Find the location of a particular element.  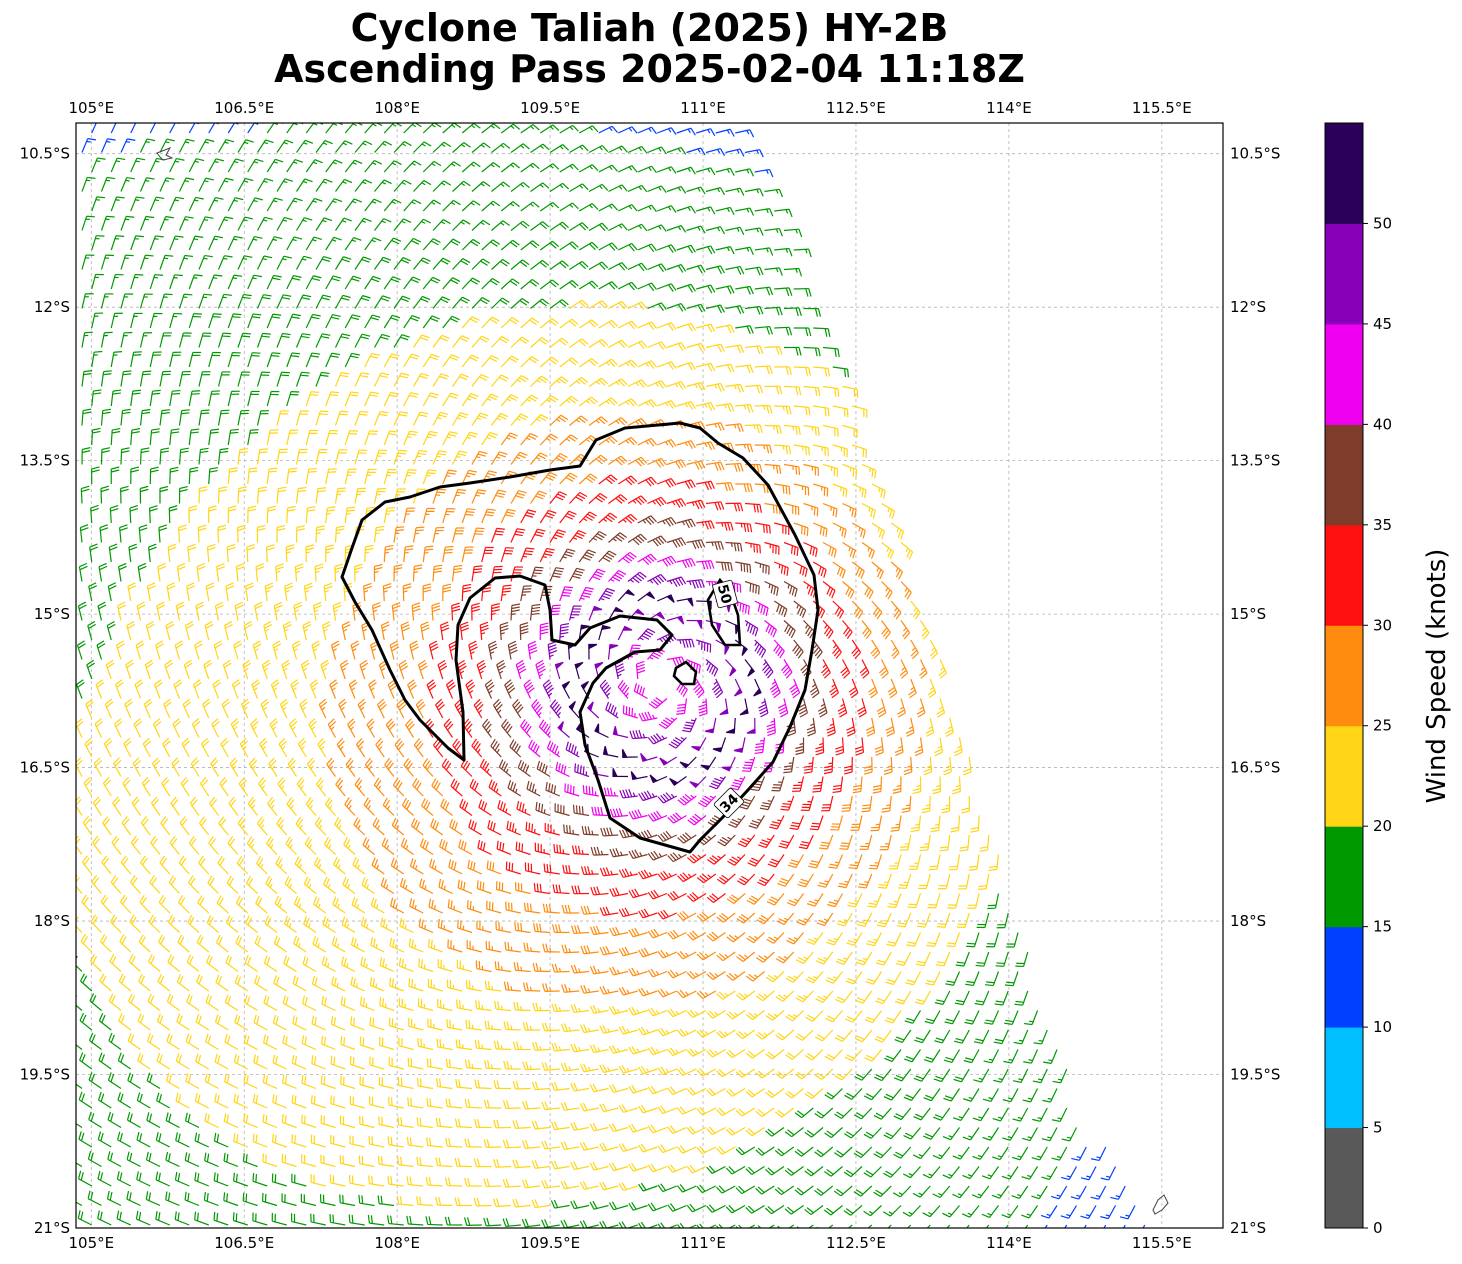

lon-tick-bottom: 108°E is located at coordinates (397, 1243).